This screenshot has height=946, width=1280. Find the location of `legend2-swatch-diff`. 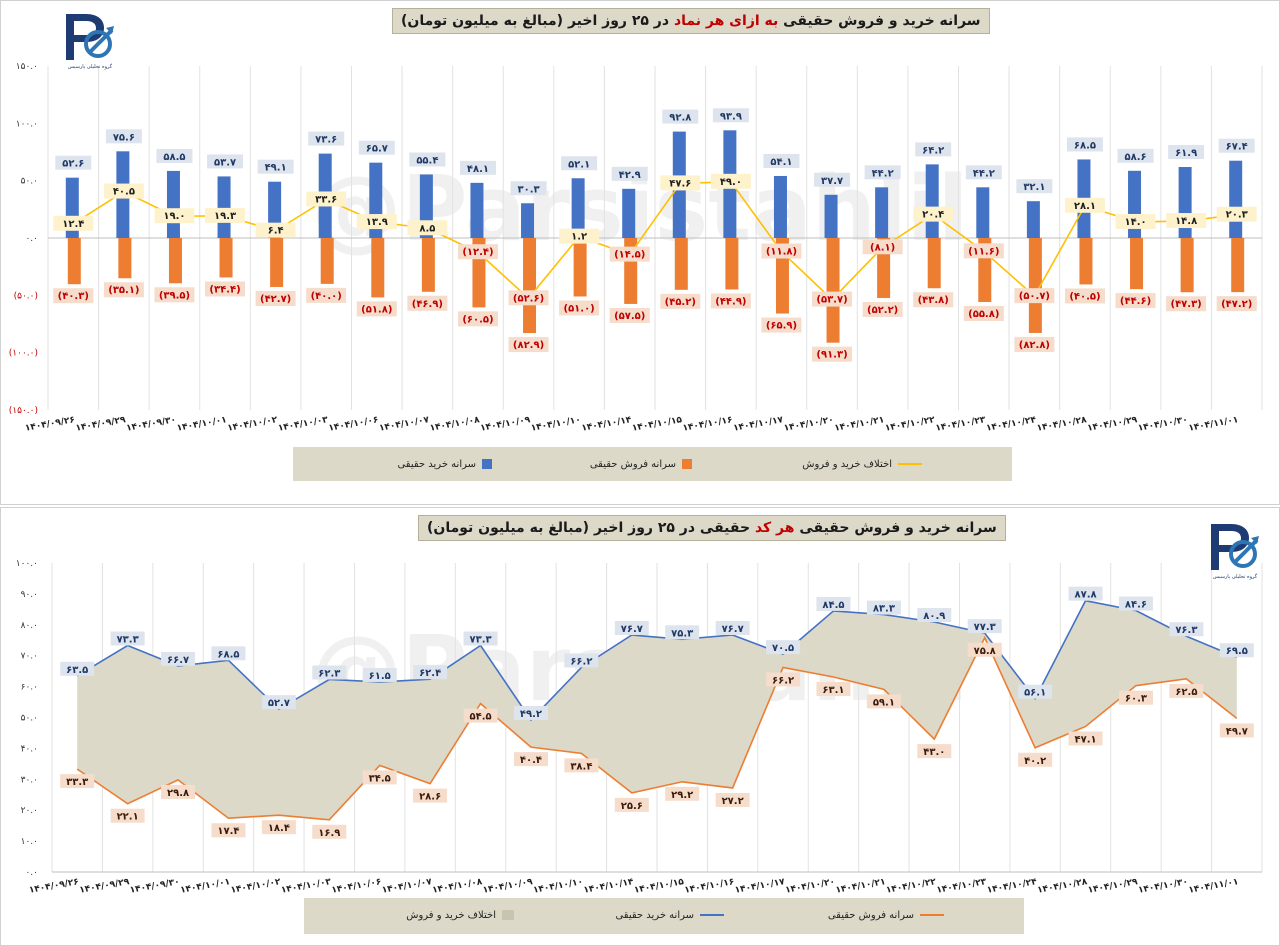

legend2-swatch-diff is located at coordinates (508, 915).